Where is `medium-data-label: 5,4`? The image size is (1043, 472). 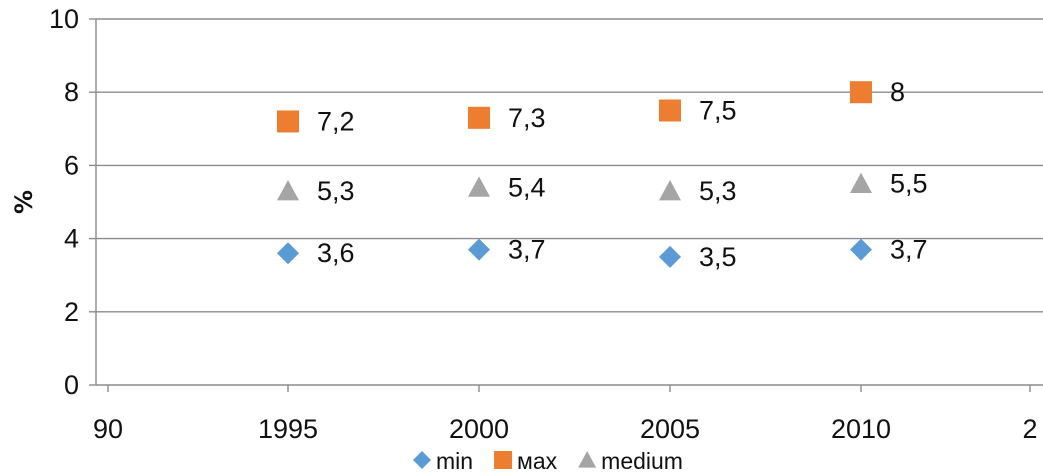
medium-data-label: 5,4 is located at coordinates (527, 187).